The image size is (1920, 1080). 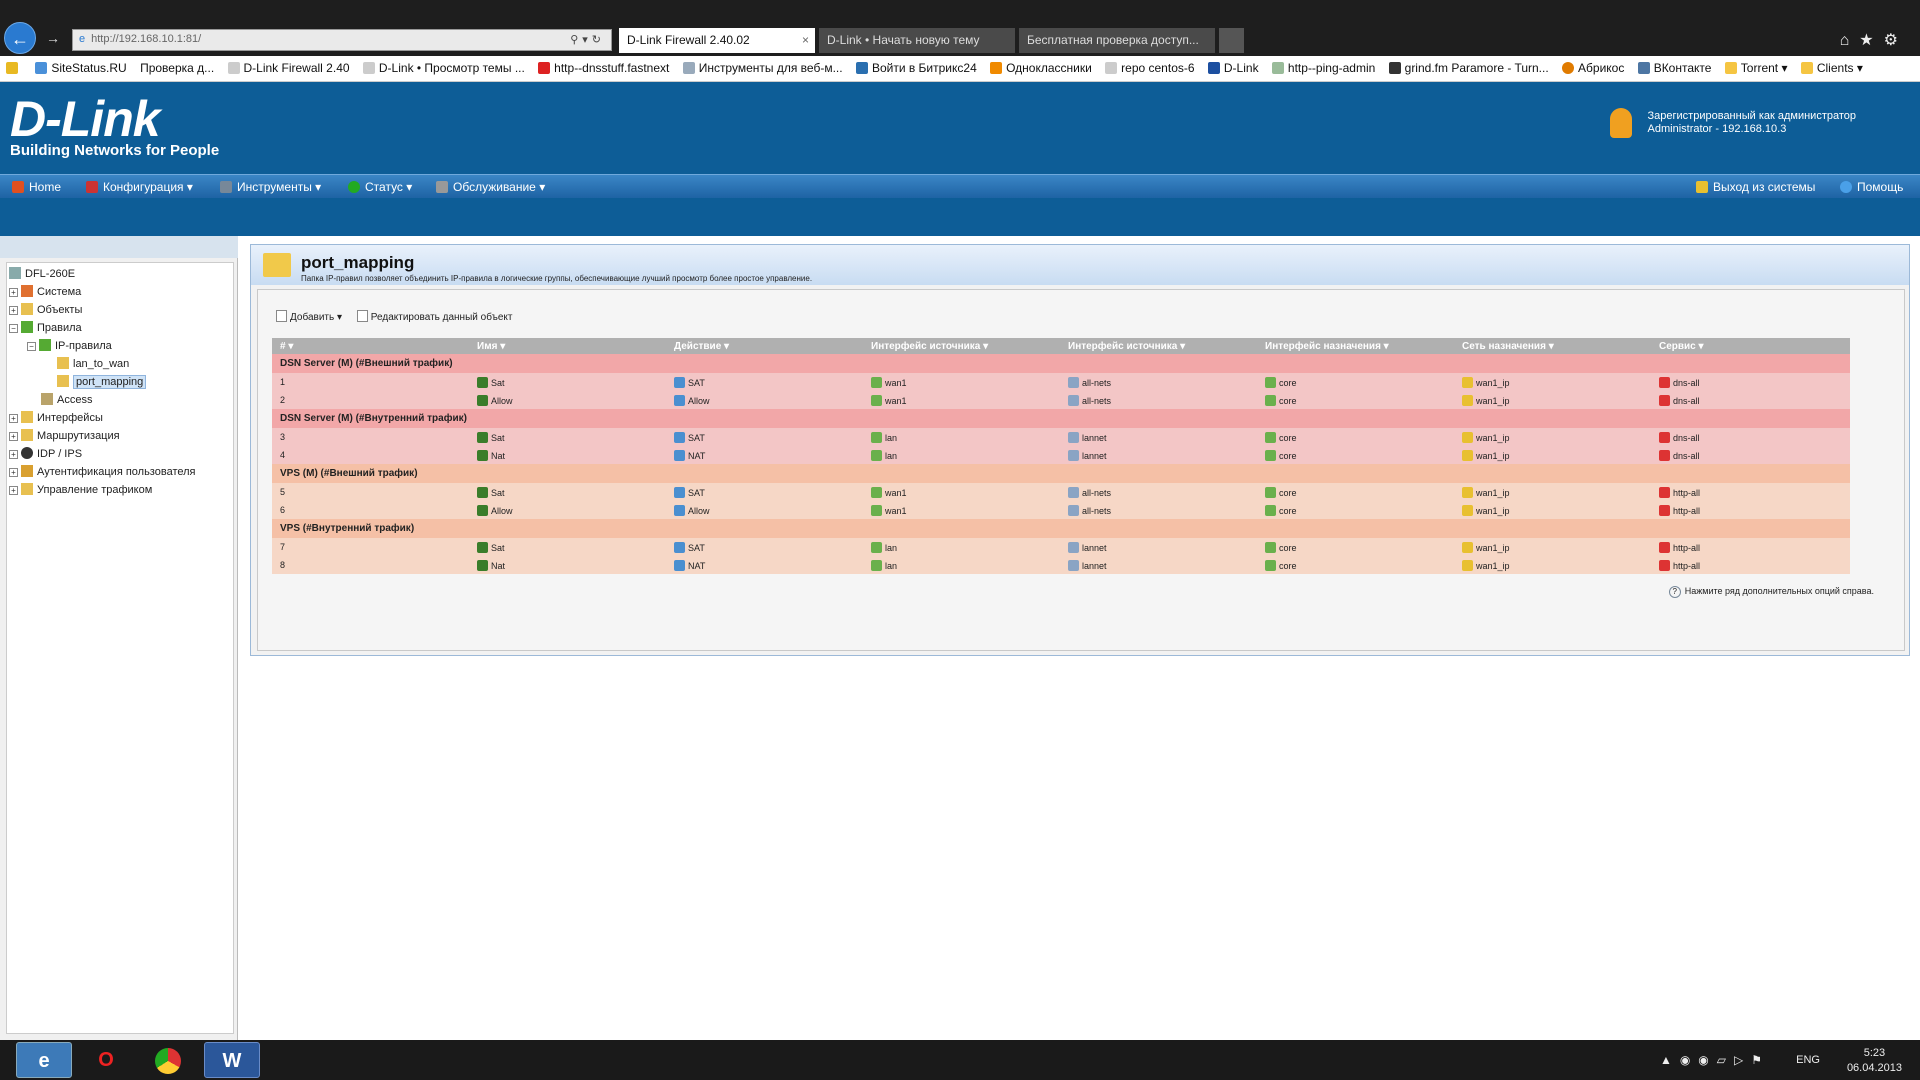 What do you see at coordinates (1231, 40) in the screenshot?
I see `new-tab-button` at bounding box center [1231, 40].